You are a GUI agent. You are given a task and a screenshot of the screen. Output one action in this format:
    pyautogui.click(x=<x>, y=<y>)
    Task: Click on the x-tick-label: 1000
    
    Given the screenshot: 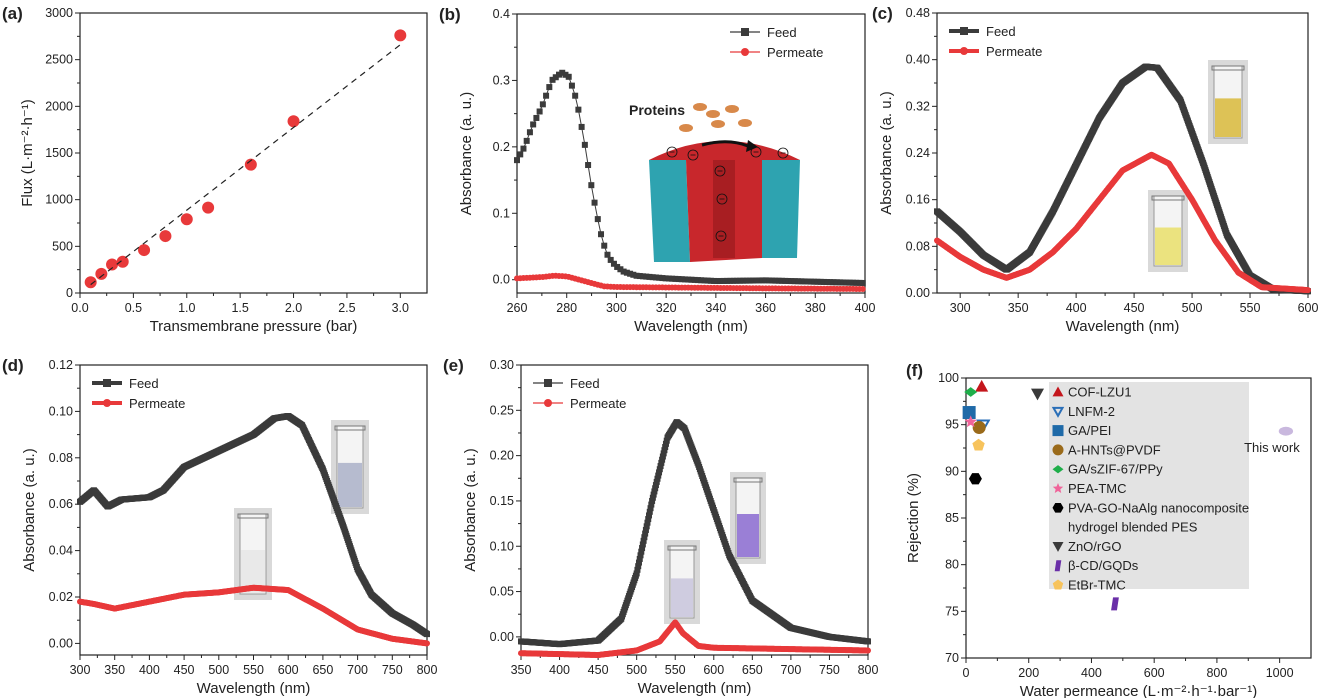 What is the action you would take?
    pyautogui.click(x=1280, y=673)
    